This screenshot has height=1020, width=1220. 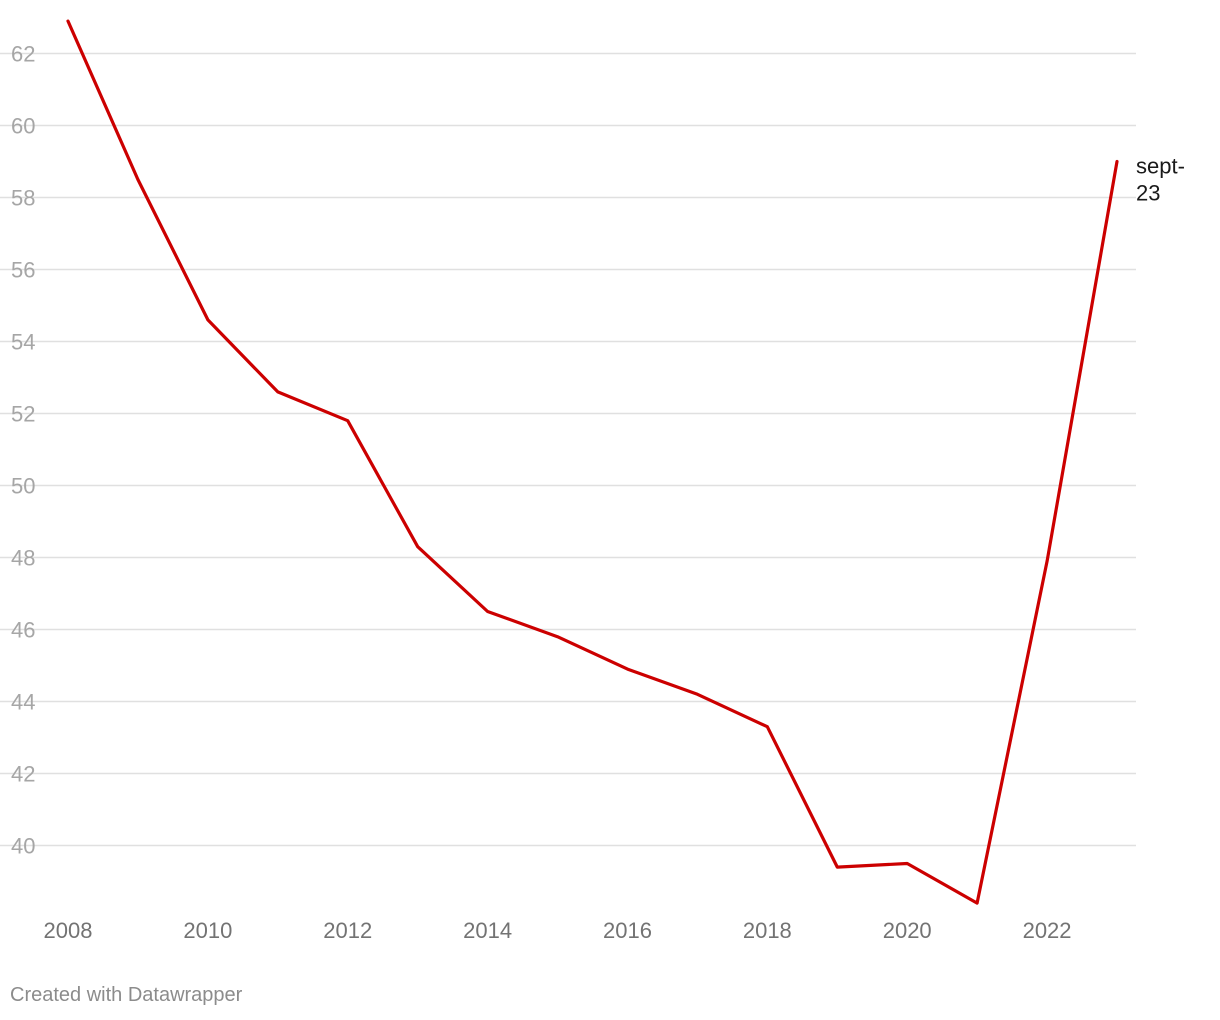 What do you see at coordinates (23, 414) in the screenshot?
I see `y-tick-label: 52` at bounding box center [23, 414].